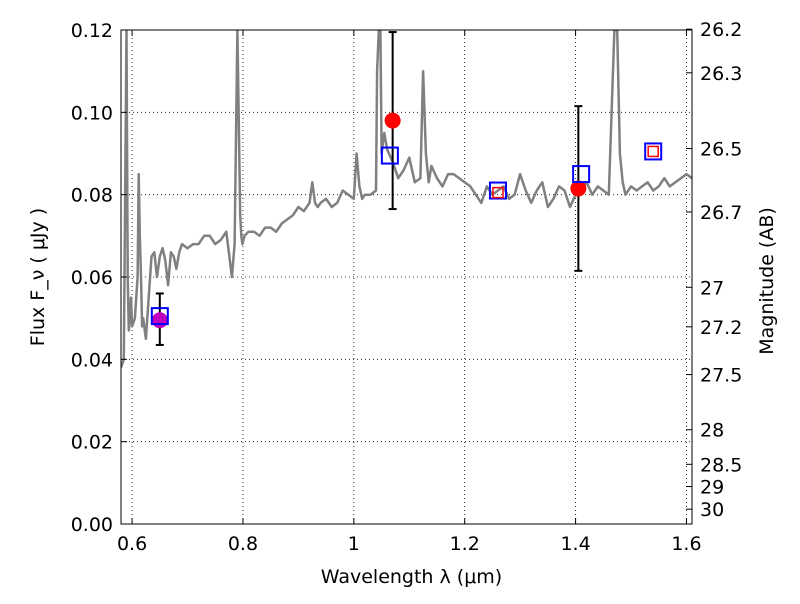 The image size is (800, 604). Describe the element at coordinates (38, 277) in the screenshot. I see `y-axis-title: Flux F_ν ( μJy )` at that location.